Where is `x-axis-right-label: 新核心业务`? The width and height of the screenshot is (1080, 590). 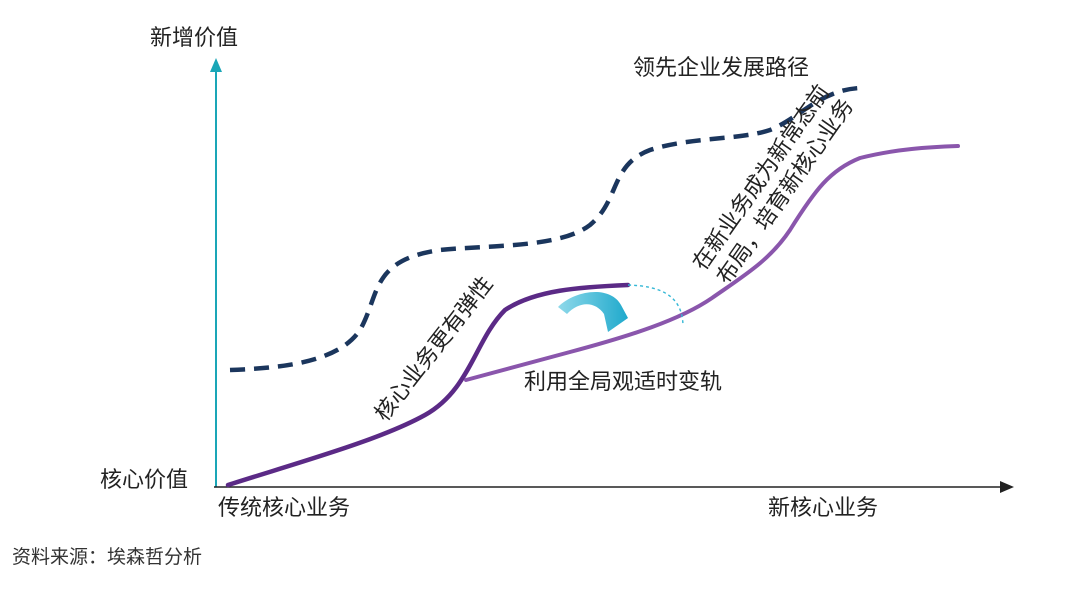
x-axis-right-label: 新核心业务 is located at coordinates (823, 508).